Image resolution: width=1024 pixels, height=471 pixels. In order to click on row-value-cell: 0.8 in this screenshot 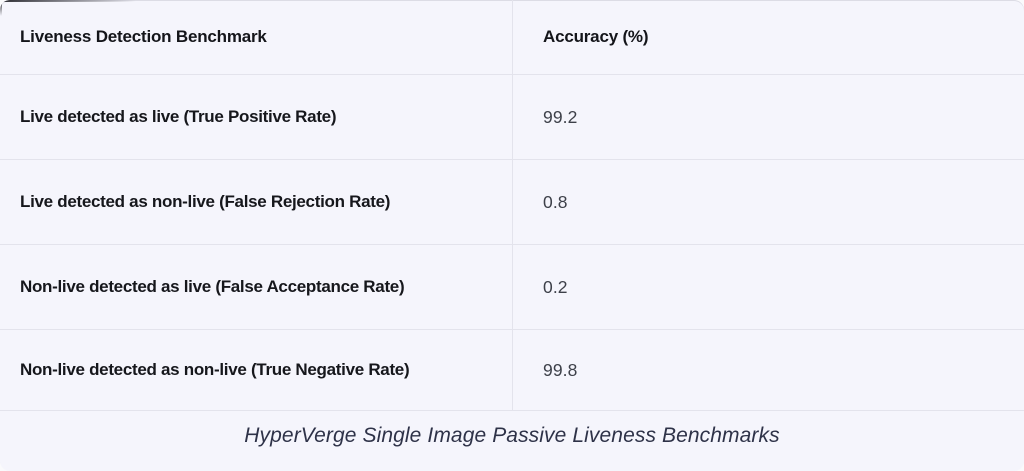, I will do `click(768, 202)`.